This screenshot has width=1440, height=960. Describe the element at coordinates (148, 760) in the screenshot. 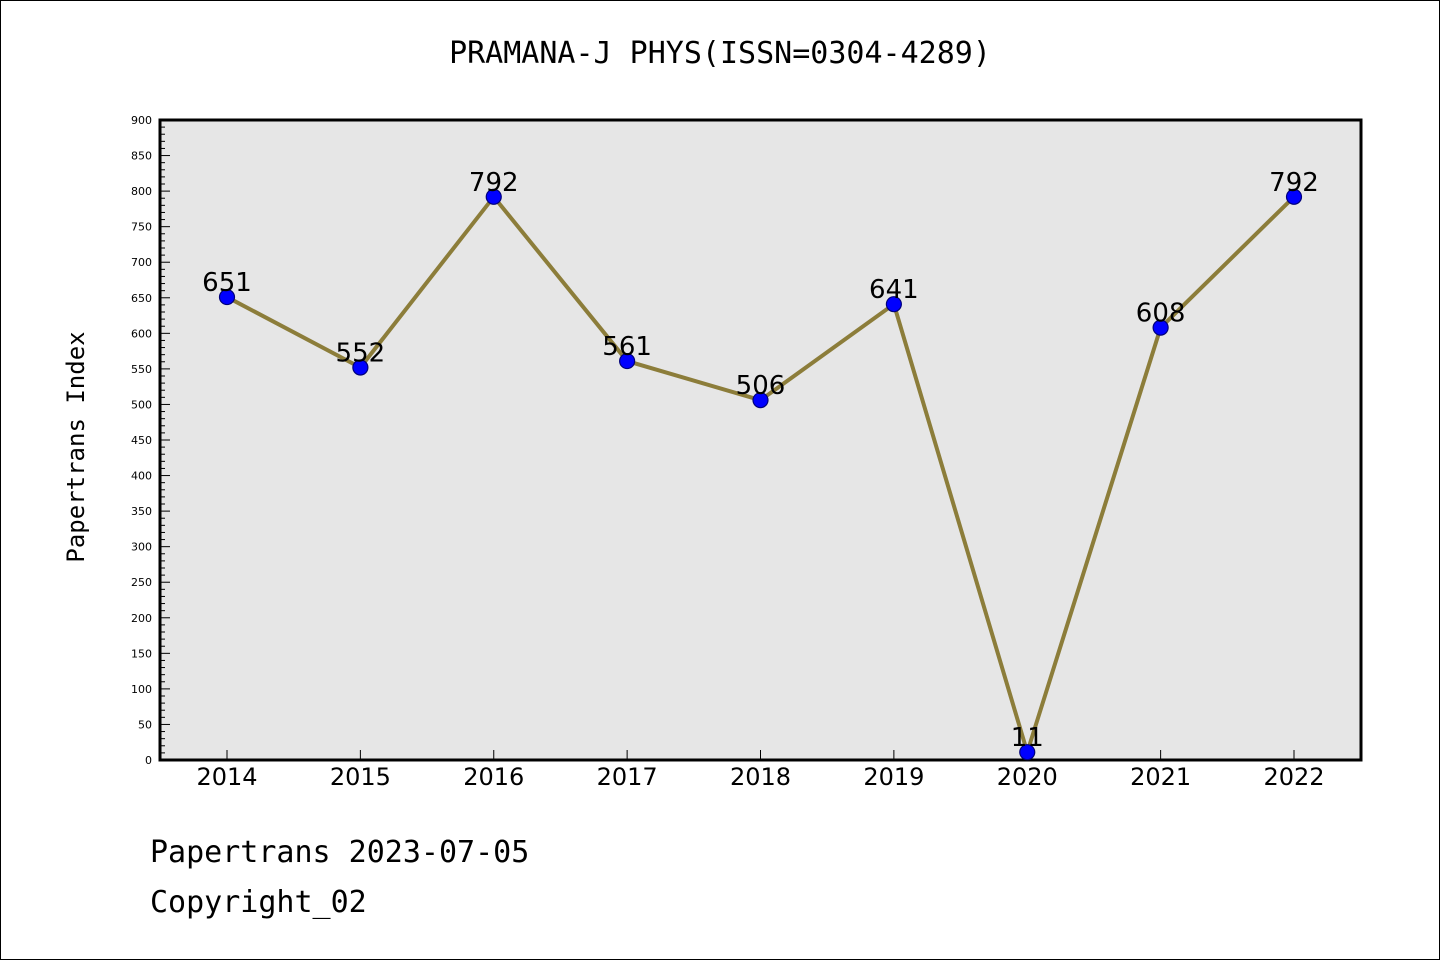

I see `y-tick-label: 0` at that location.